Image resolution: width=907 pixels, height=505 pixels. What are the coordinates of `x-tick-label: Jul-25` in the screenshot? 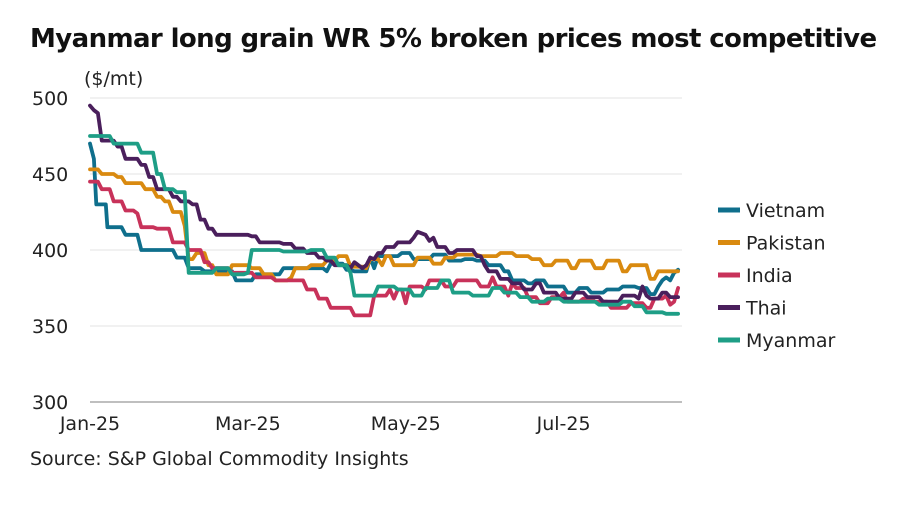 It's located at (563, 424).